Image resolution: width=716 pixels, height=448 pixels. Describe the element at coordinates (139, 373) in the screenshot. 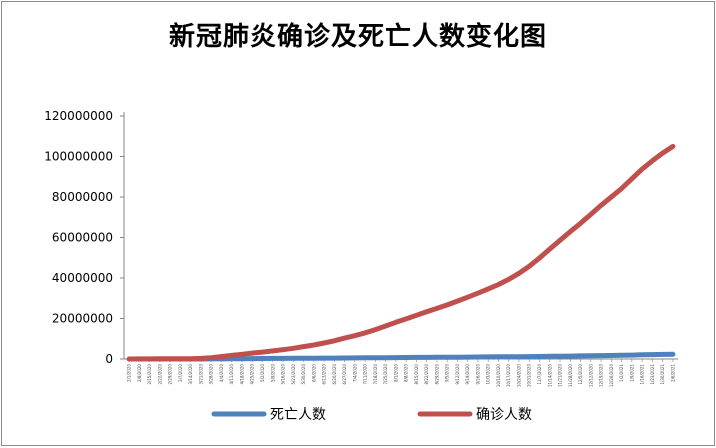

I see `x-tick-label: 2/8/2020` at that location.